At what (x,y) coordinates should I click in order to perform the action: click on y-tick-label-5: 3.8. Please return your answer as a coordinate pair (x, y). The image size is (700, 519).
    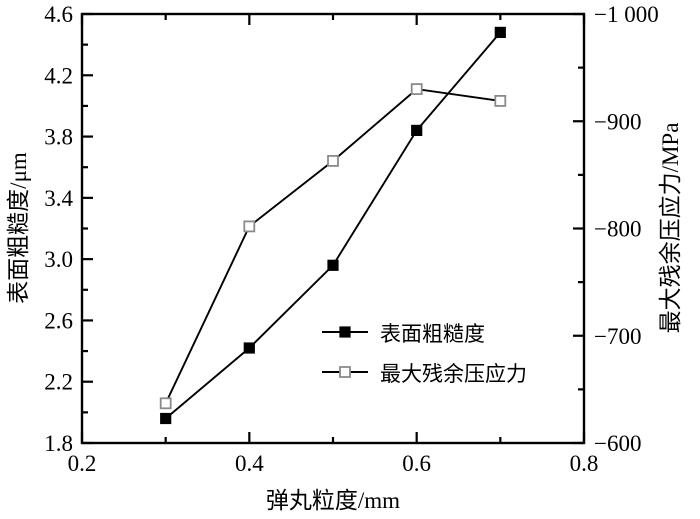
    Looking at the image, I should click on (58, 137).